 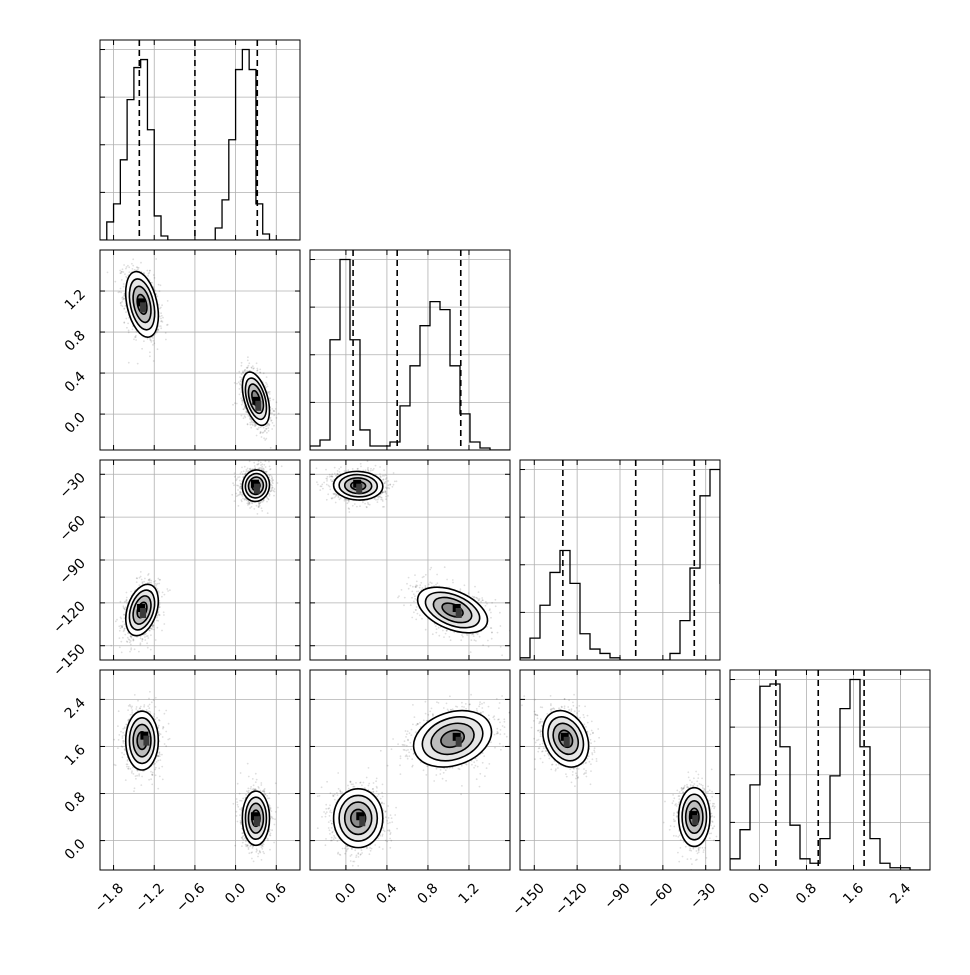 What do you see at coordinates (75, 382) in the screenshot?
I see `y-tick-label: 0.4` at bounding box center [75, 382].